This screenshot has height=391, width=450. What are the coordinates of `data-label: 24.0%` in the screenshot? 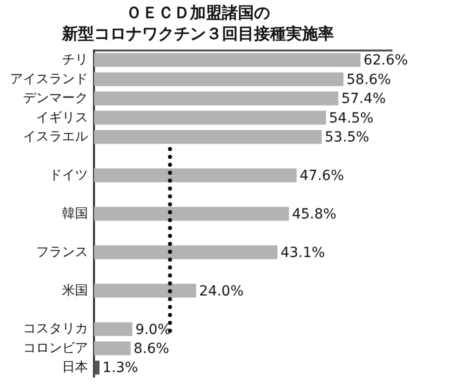 It's located at (221, 291).